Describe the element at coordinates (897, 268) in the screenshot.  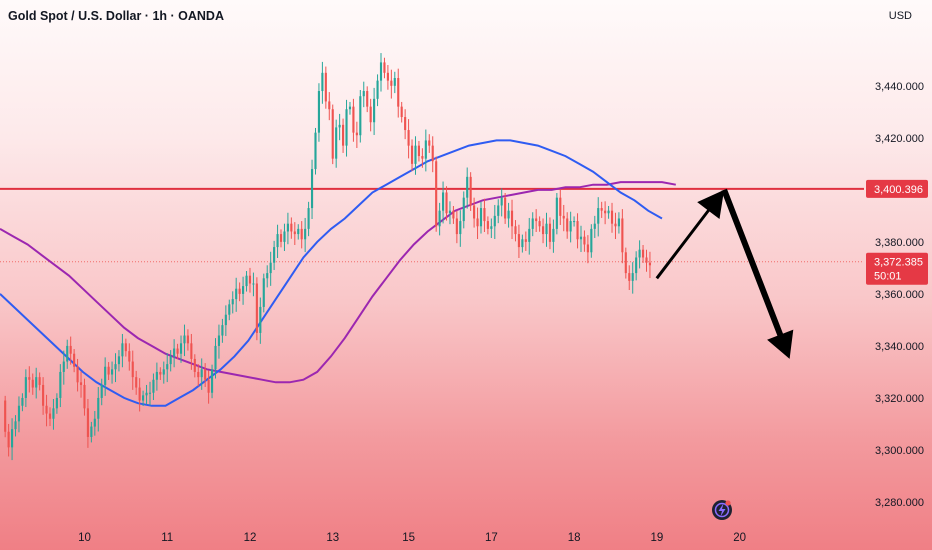
I see `current-price-tag` at that location.